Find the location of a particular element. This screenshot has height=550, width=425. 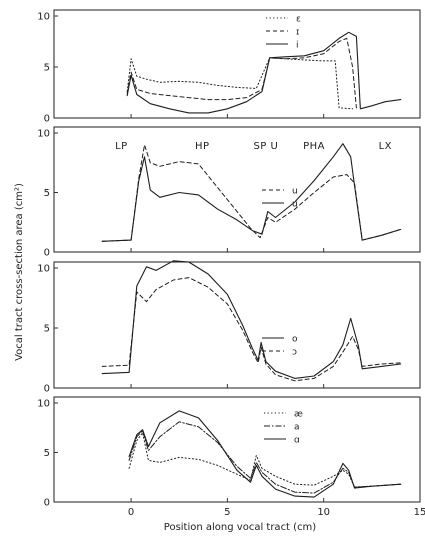

region-label: LP is located at coordinates (121, 146).